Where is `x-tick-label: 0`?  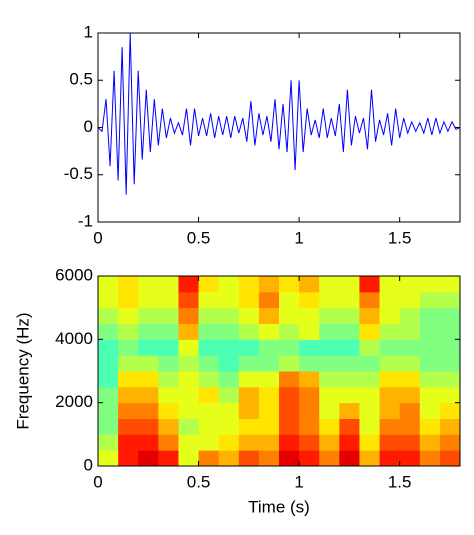
x-tick-label: 0 is located at coordinates (97, 237).